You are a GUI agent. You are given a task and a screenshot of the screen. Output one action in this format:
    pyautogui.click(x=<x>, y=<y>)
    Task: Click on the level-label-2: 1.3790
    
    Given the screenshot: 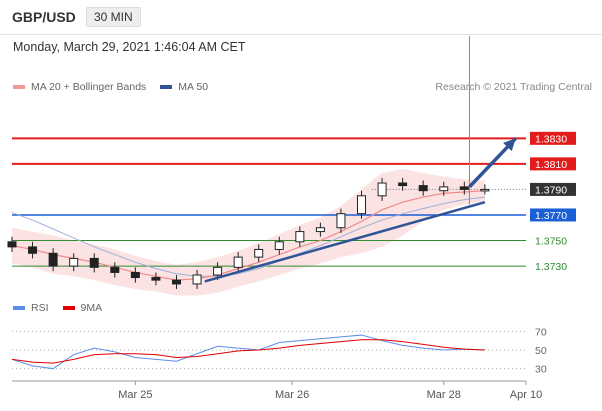 What is the action you would take?
    pyautogui.click(x=551, y=190)
    